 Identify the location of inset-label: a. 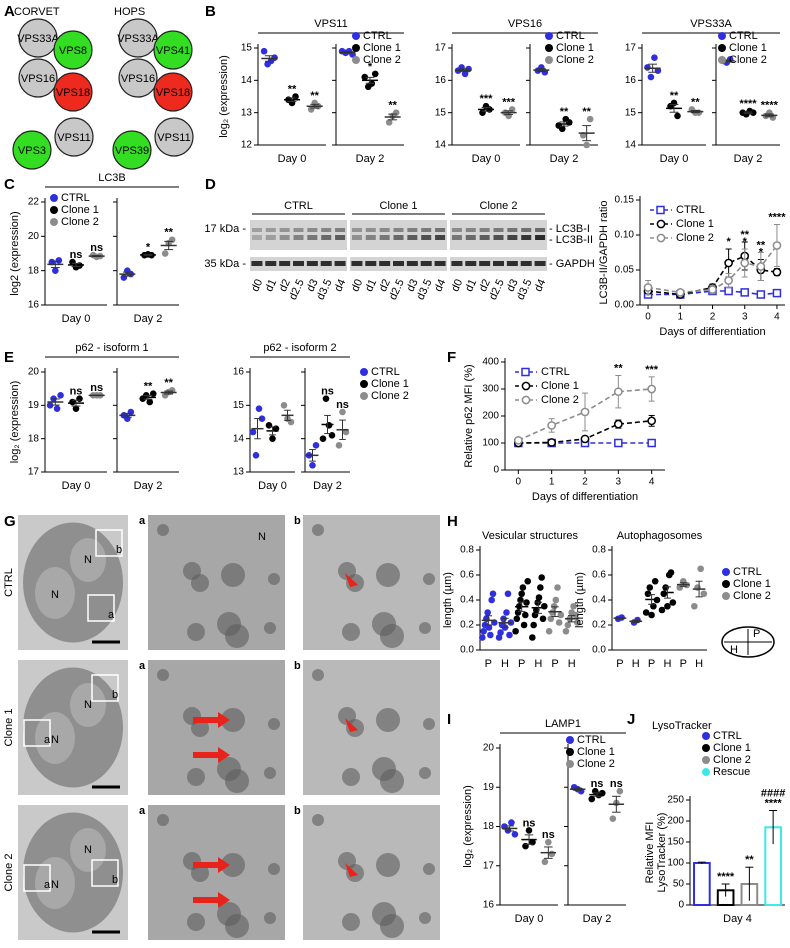
(111, 615).